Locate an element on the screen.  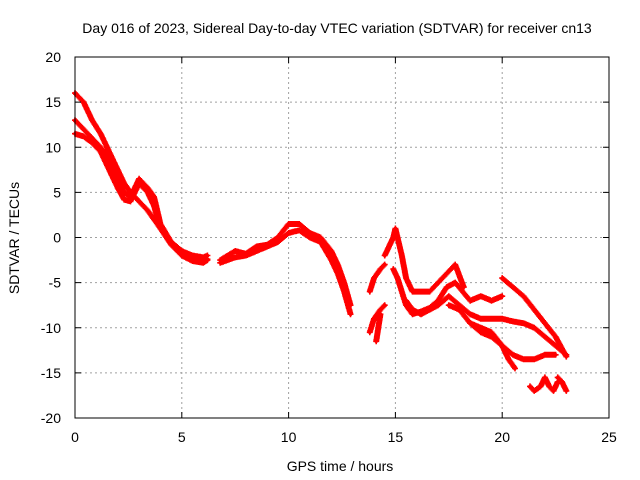
x-tick-label: 25 is located at coordinates (609, 437).